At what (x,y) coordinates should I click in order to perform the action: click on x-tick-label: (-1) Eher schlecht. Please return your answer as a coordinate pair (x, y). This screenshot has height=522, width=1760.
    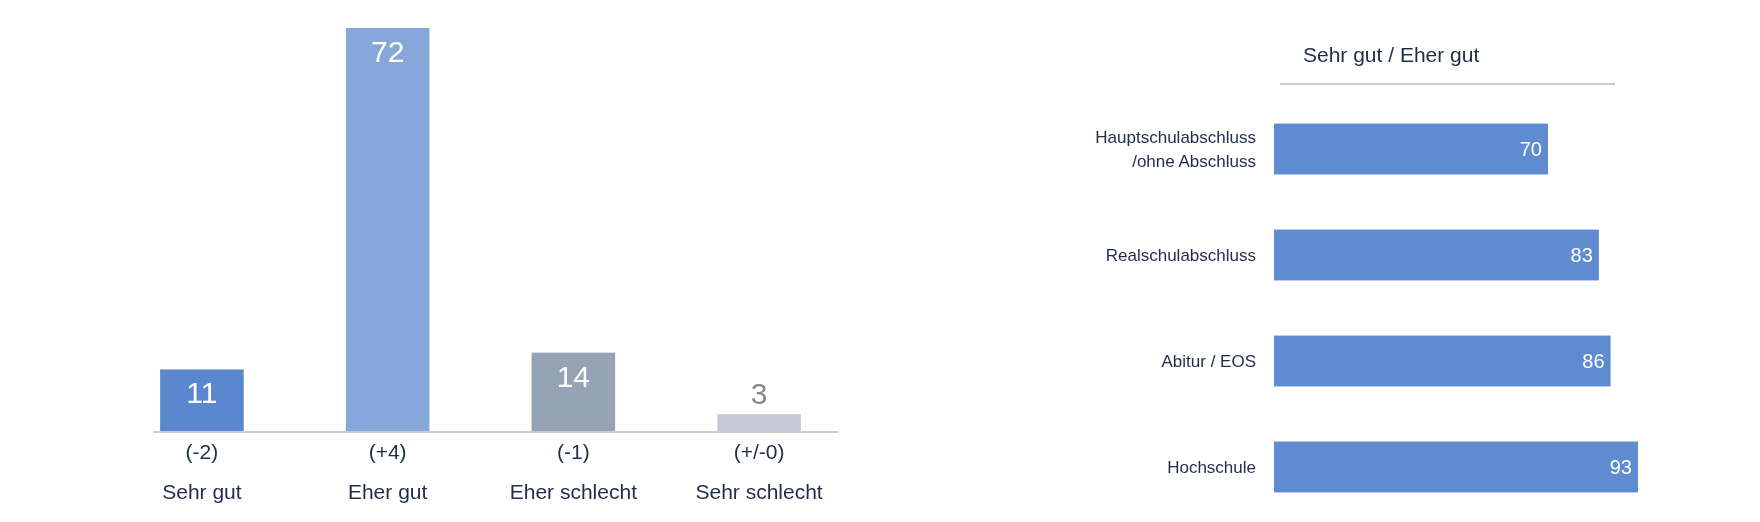
    Looking at the image, I should click on (573, 471).